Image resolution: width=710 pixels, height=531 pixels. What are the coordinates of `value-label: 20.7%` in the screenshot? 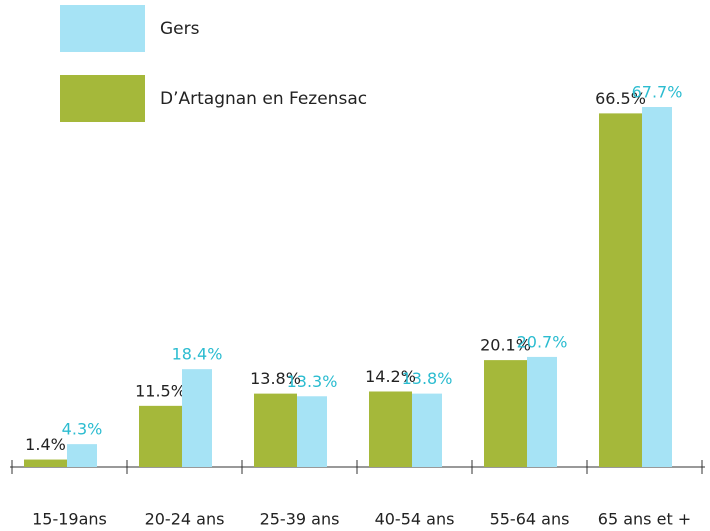 It's located at (542, 341).